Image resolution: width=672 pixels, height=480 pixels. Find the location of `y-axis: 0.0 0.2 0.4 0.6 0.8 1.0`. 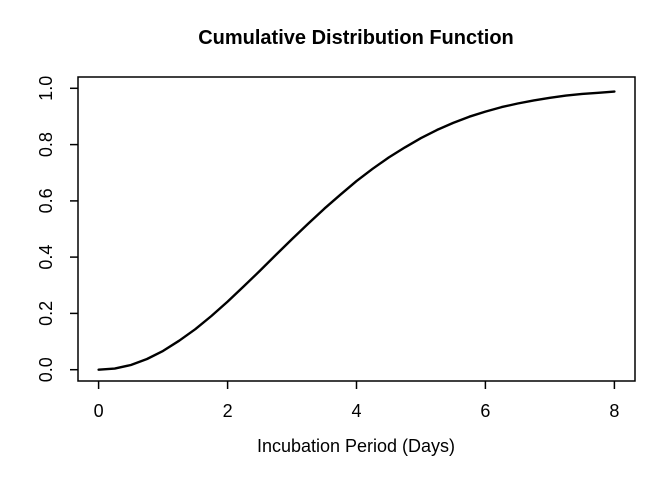

y-axis: 0.0 0.2 0.4 0.6 0.8 1.0 is located at coordinates (57, 229).